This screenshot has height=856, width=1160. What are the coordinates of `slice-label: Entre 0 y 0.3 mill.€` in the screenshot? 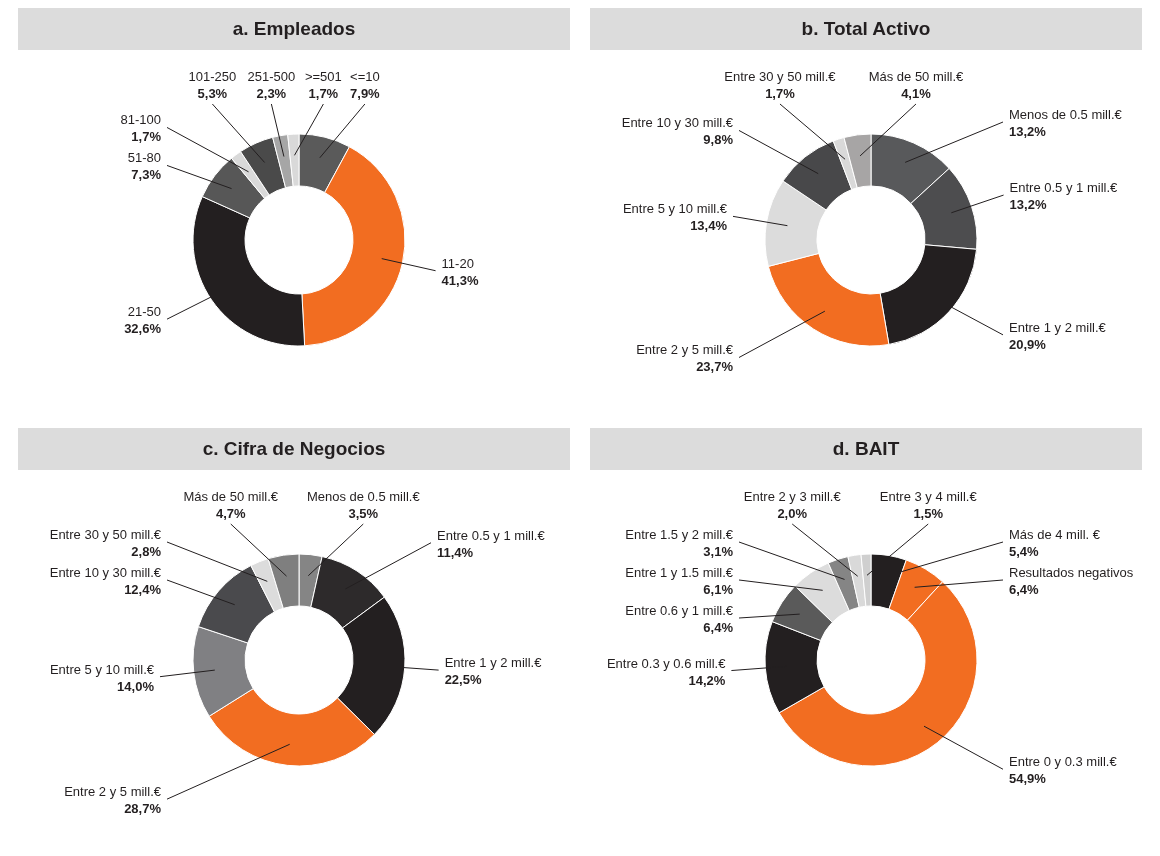 It's located at (1063, 762).